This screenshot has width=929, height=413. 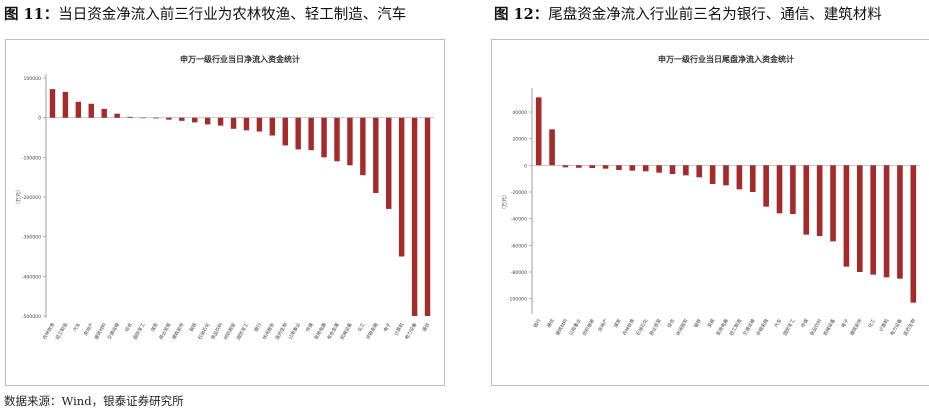 What do you see at coordinates (48, 331) in the screenshot?
I see `x-category-label: 农林牧渔` at bounding box center [48, 331].